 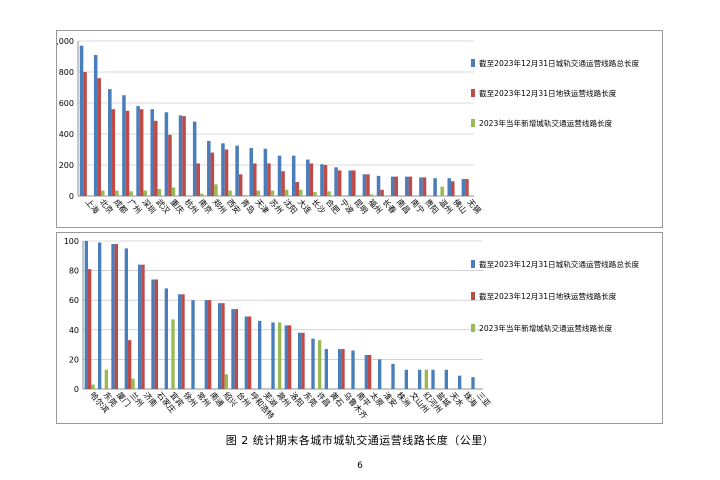 What do you see at coordinates (404, 206) in the screenshot?
I see `category-label: 南昌` at bounding box center [404, 206].